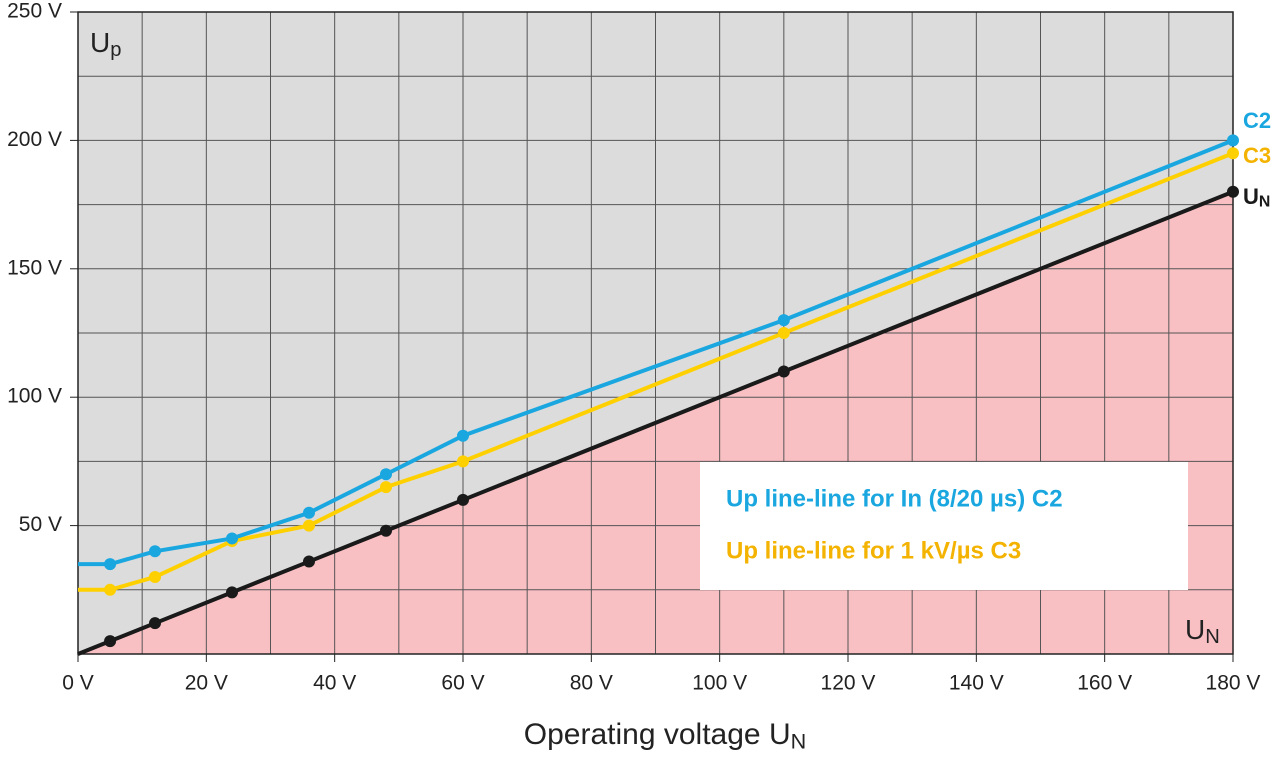 Image resolution: width=1280 pixels, height=762 pixels. What do you see at coordinates (1251, 196) in the screenshot?
I see `end-label-main: U` at bounding box center [1251, 196].